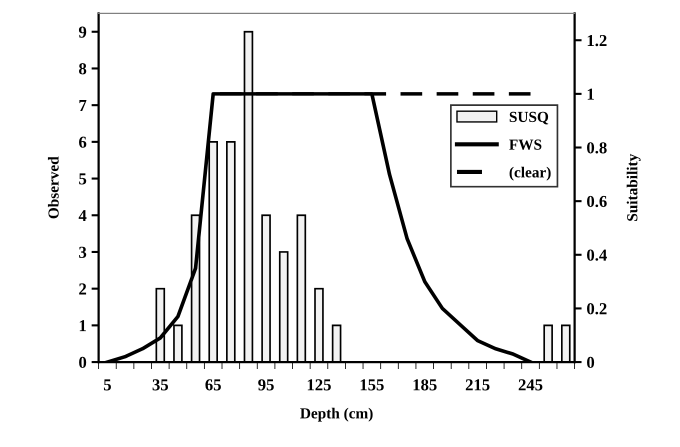  Describe the element at coordinates (82, 362) in the screenshot. I see `y-tick-label: 0` at that location.